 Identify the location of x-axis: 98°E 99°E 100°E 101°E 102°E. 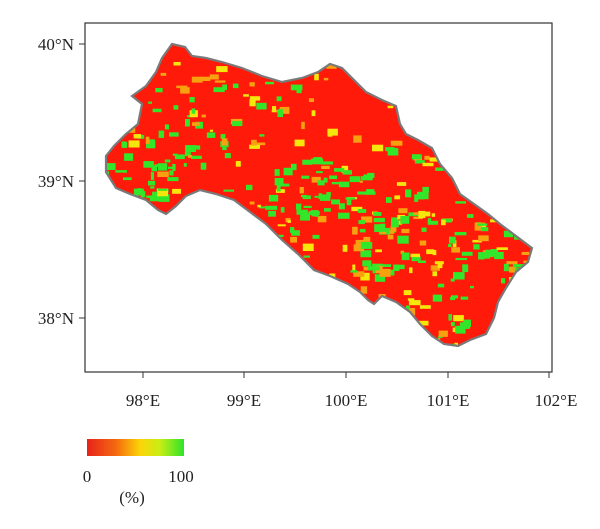
(351, 391).